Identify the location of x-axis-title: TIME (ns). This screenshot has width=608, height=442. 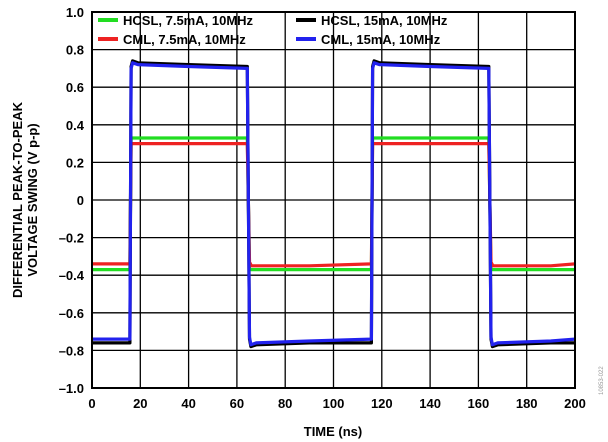
(333, 431).